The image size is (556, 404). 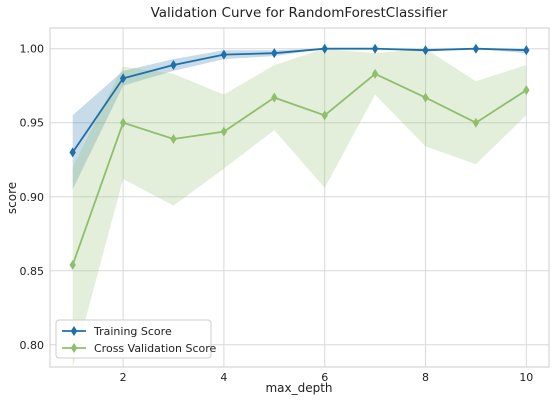 I want to click on legend: Training Score Cross Validation Score, so click(x=136, y=339).